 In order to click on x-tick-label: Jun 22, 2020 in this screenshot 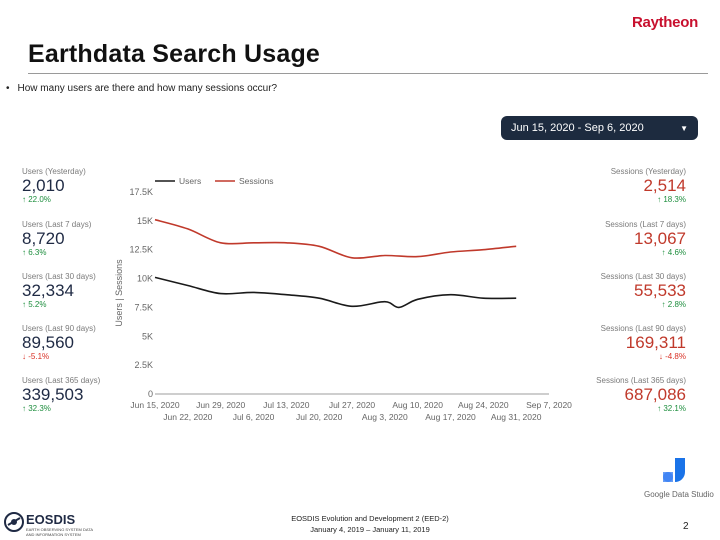, I will do `click(187, 417)`.